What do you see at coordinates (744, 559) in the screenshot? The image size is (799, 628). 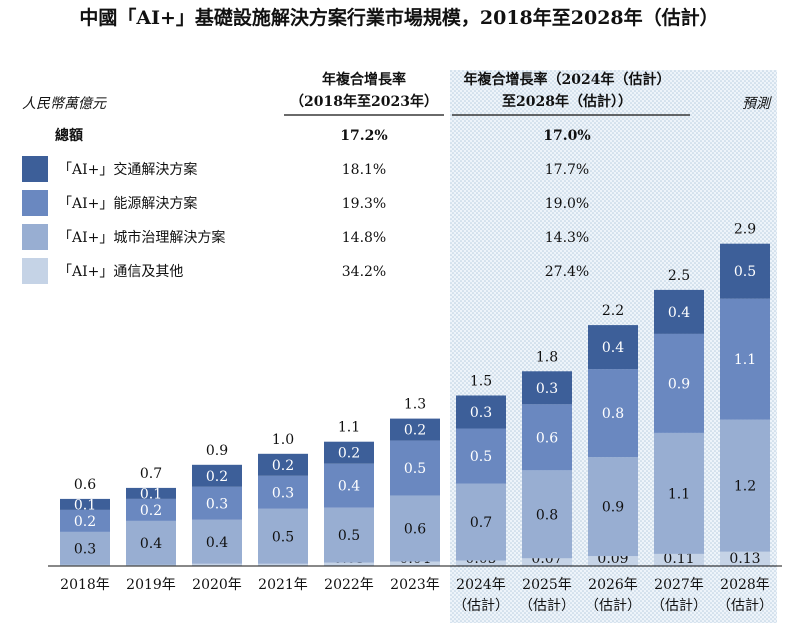 I see `segment-value-label: 0.13` at bounding box center [744, 559].